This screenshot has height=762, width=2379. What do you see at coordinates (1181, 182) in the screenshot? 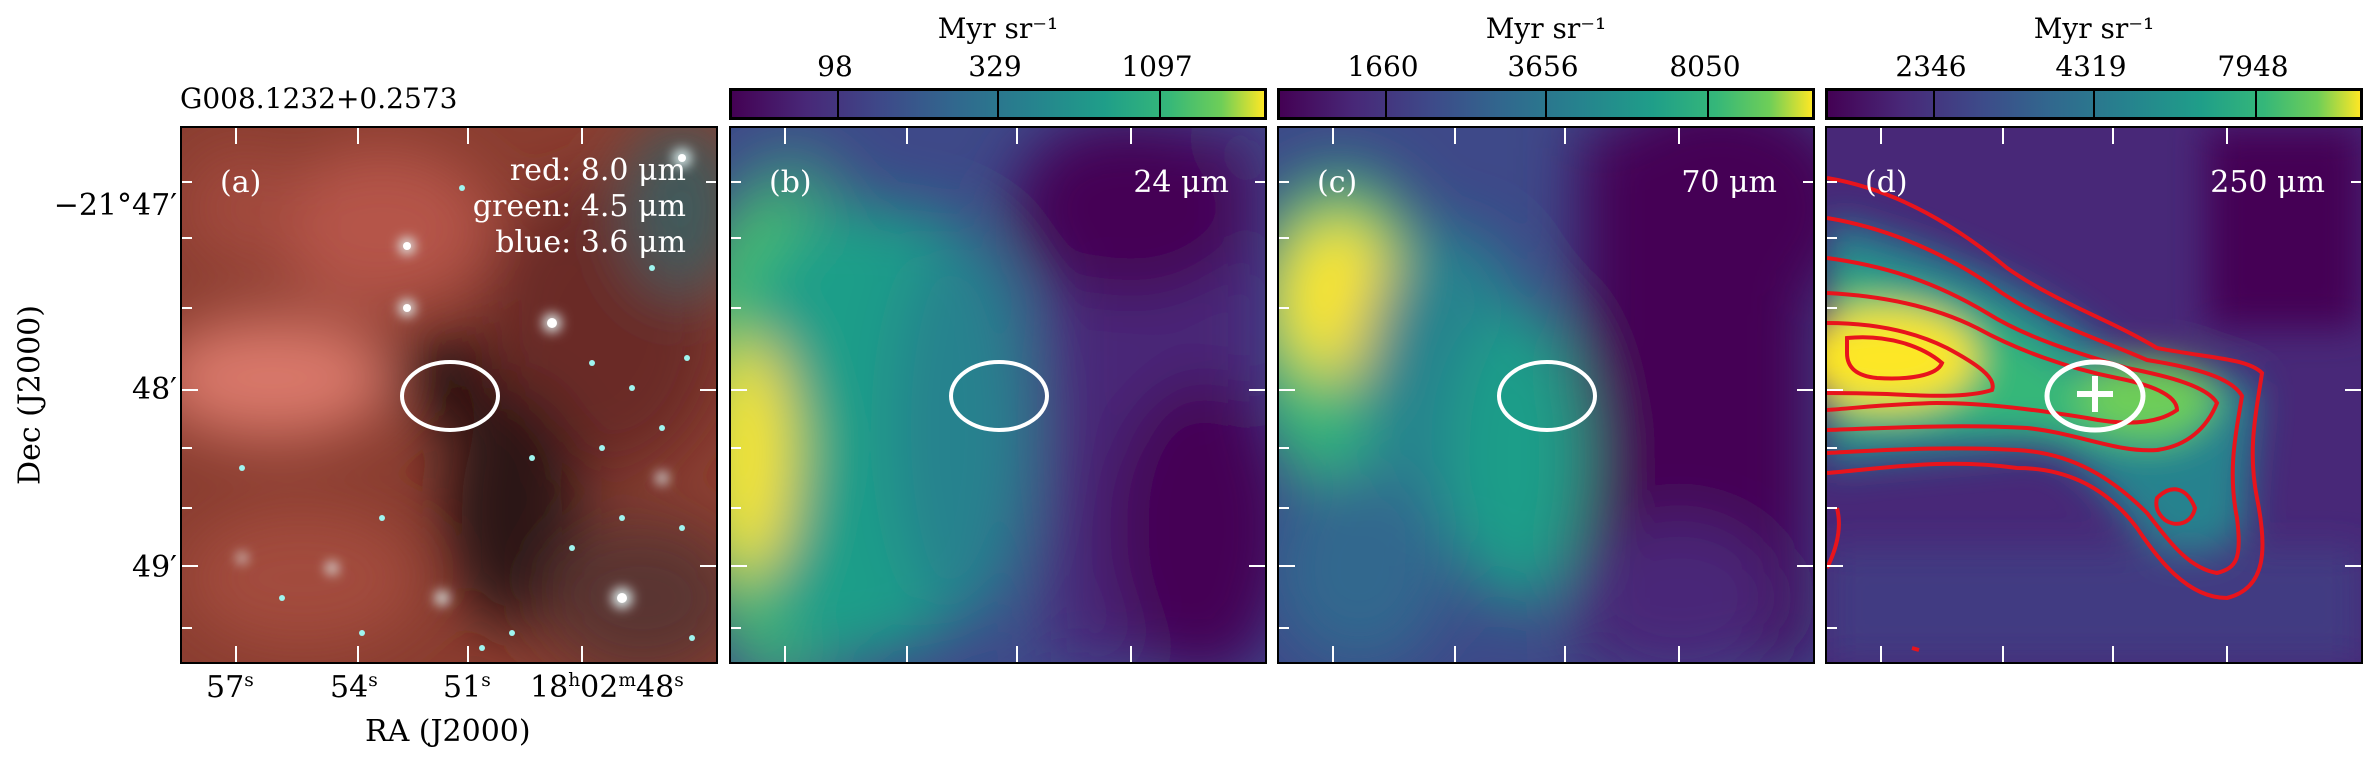
I see `panel-b-band: 24 μm` at bounding box center [1181, 182].